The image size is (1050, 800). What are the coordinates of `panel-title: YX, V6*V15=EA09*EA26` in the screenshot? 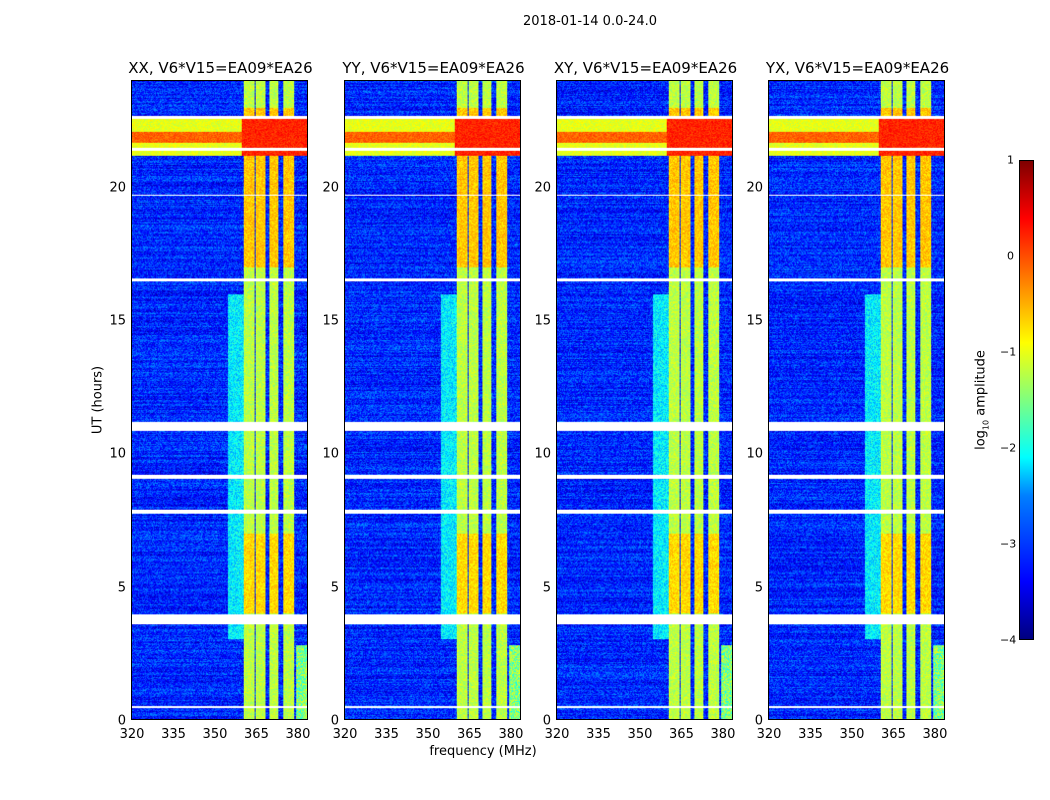 It's located at (857, 68).